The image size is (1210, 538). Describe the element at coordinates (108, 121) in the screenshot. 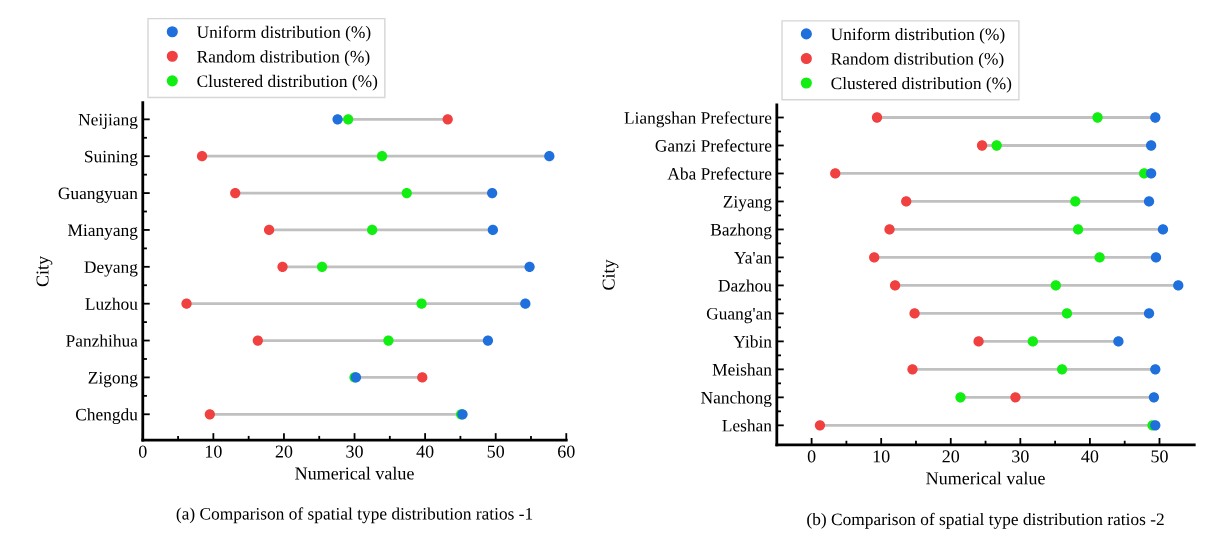

I see `y-tick-label: Neijiang` at that location.